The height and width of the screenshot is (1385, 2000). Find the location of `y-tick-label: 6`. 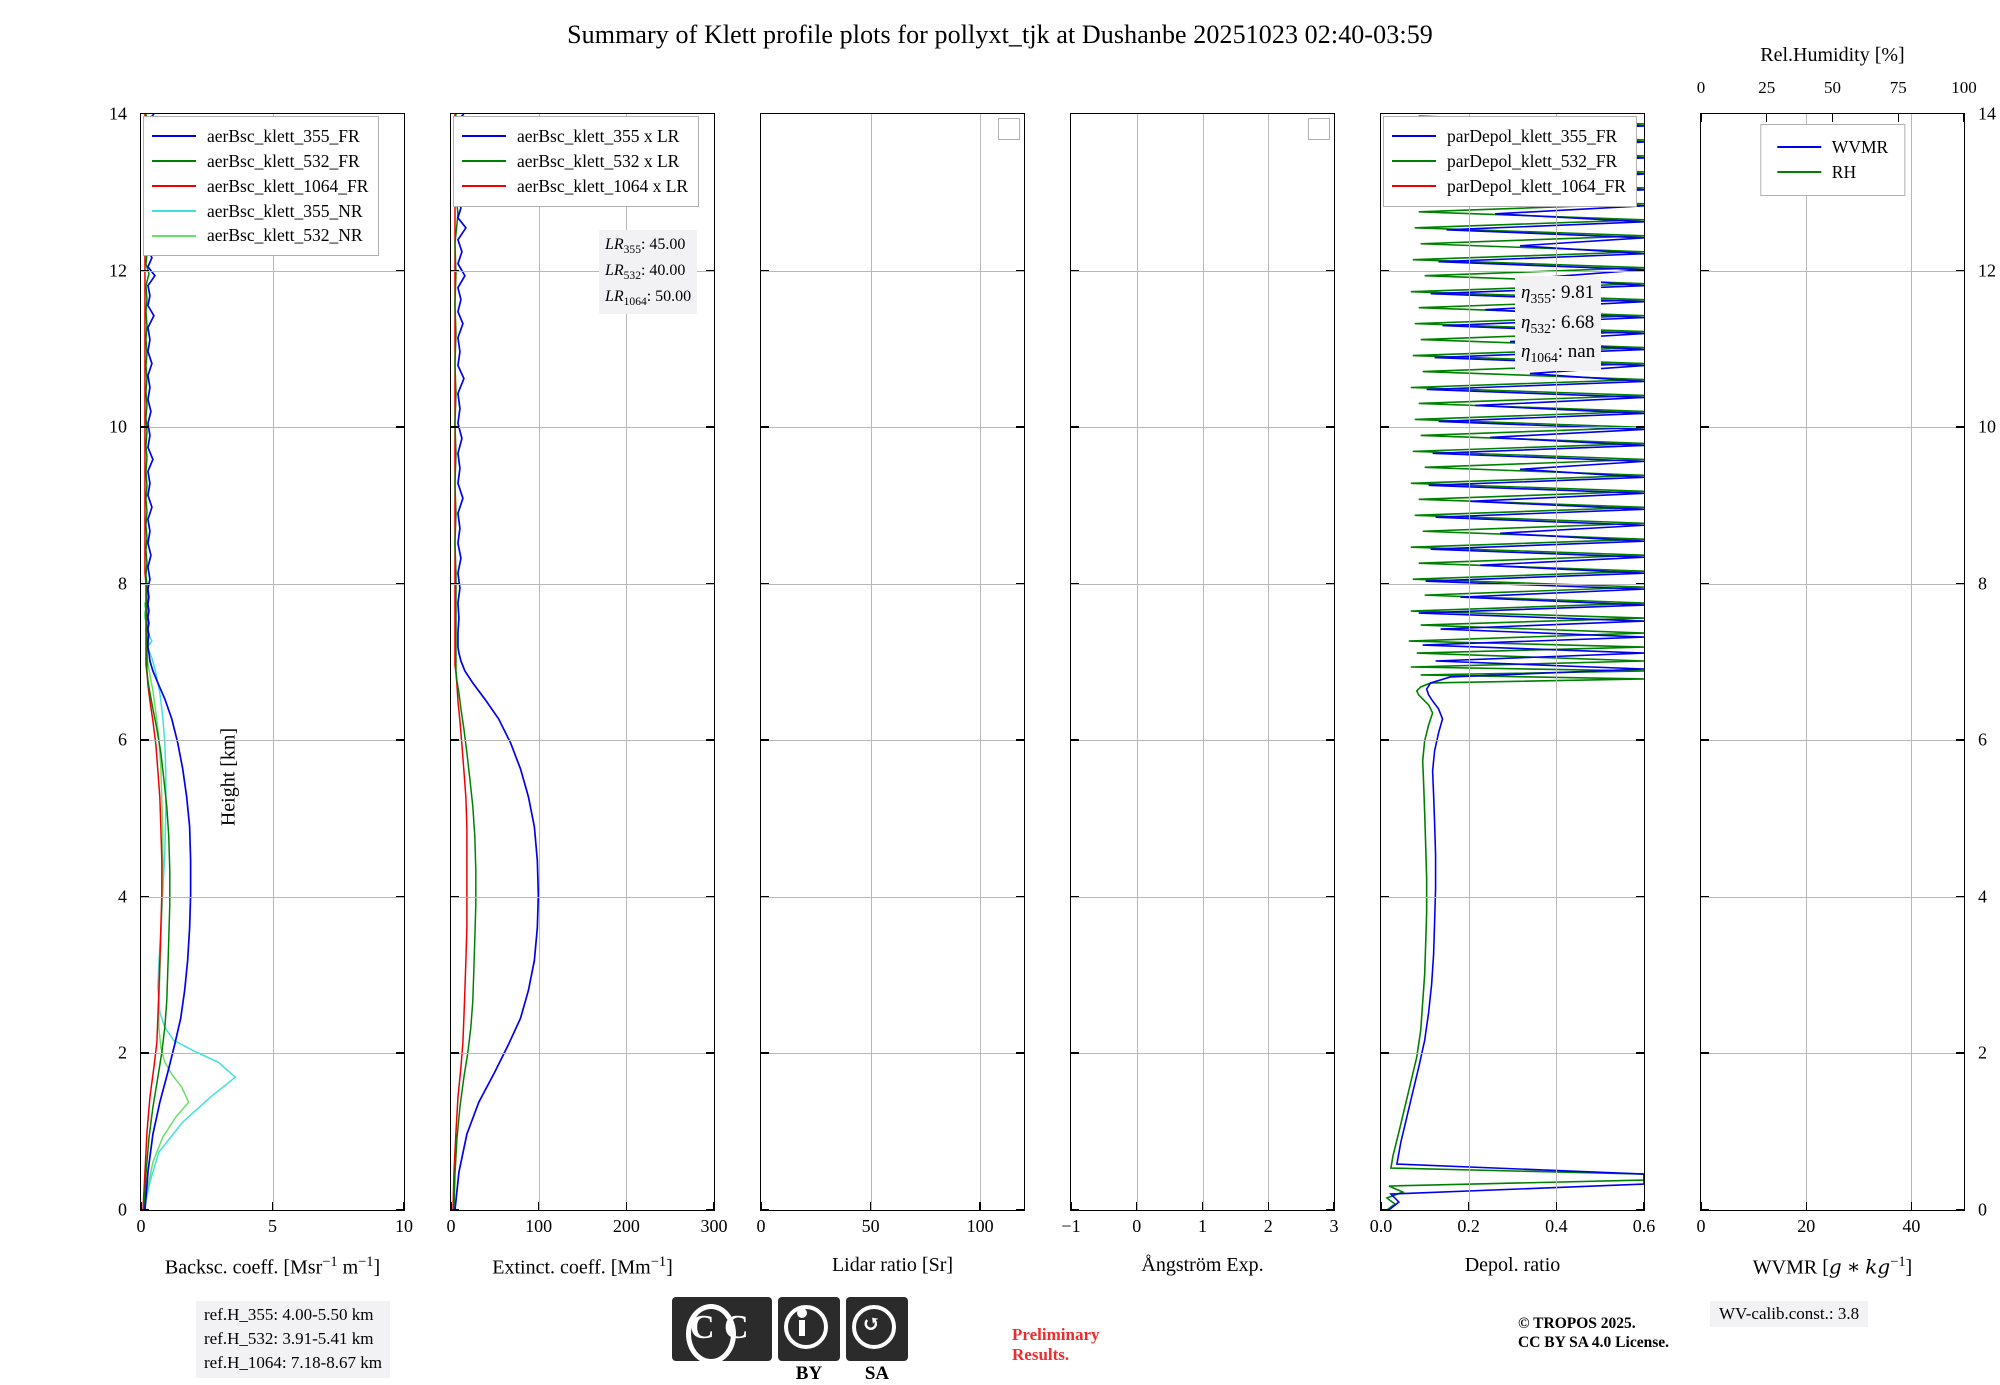

y-tick-label: 6 is located at coordinates (122, 739).